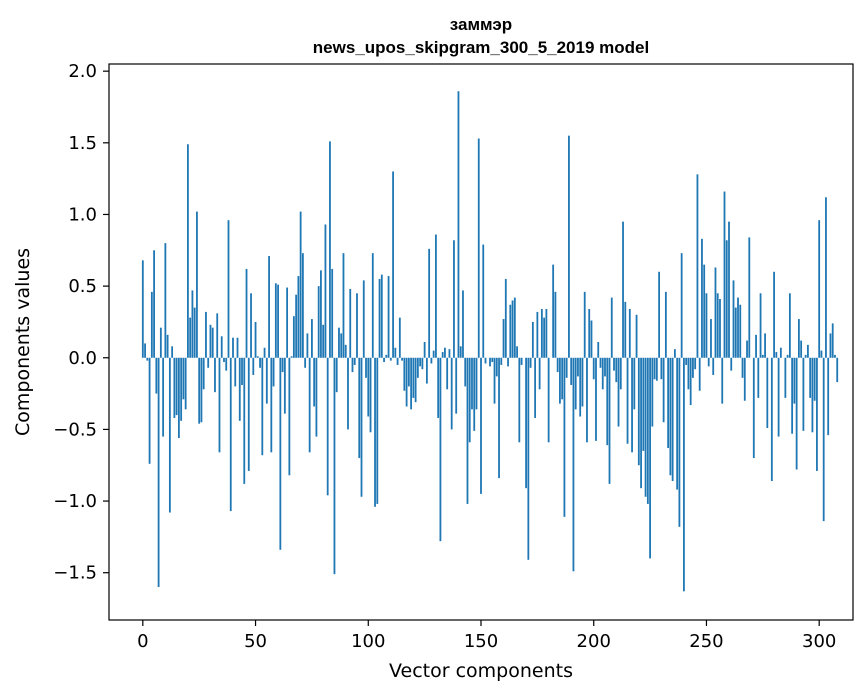 The height and width of the screenshot is (696, 867). What do you see at coordinates (81, 322) in the screenshot?
I see `y-axis-ticks: −1.5 −1.0 −0.5 0.0 0.5 1.0 1.5 2.0` at bounding box center [81, 322].